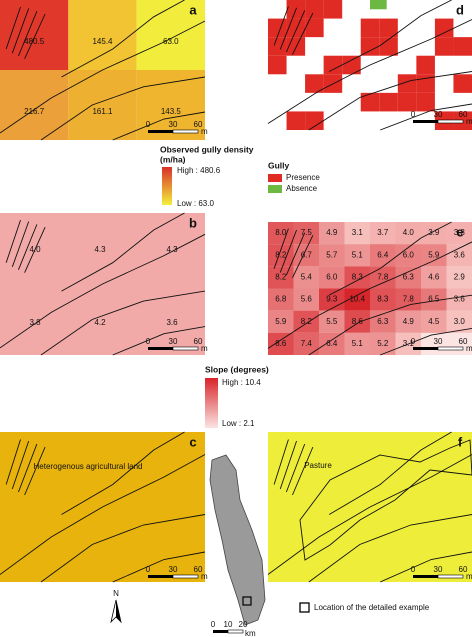  Describe the element at coordinates (102, 105) in the screenshot. I see `density-cell` at that location.